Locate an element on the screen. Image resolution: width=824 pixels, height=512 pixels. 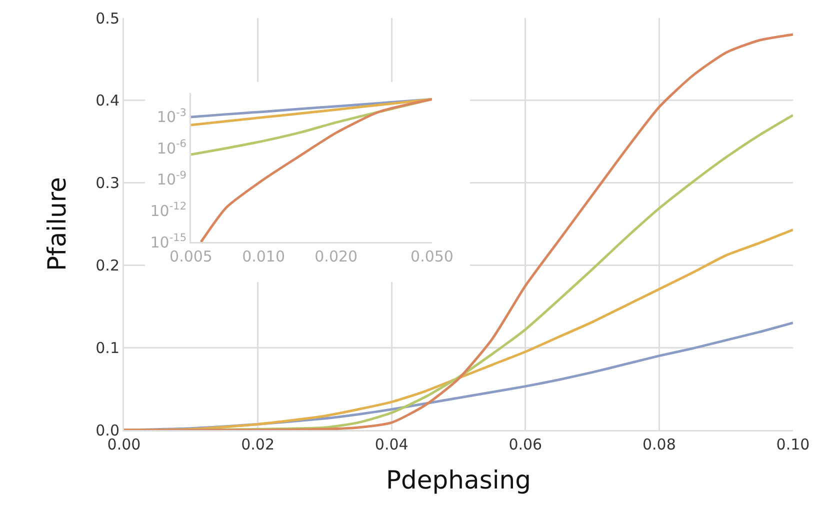
y-tick-label: 0.4 is located at coordinates (108, 101).